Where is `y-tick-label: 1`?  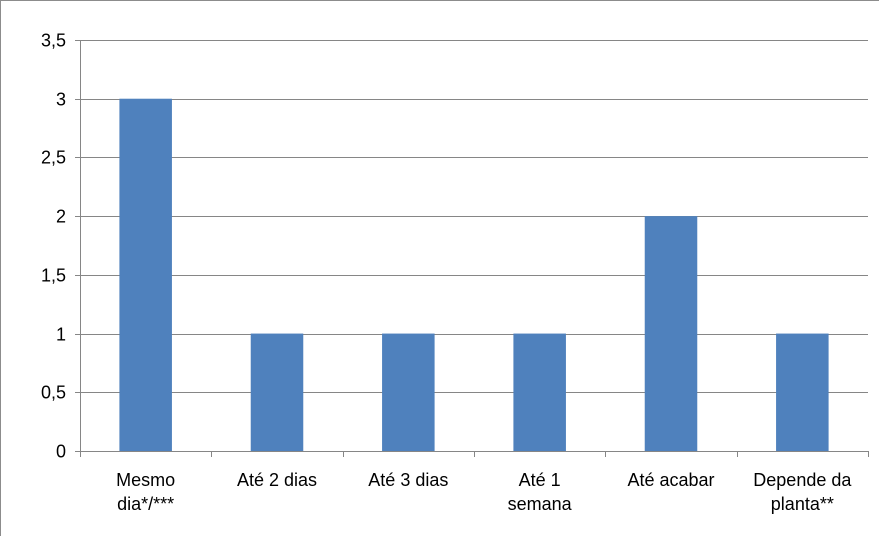 y-tick-label: 1 is located at coordinates (61, 335).